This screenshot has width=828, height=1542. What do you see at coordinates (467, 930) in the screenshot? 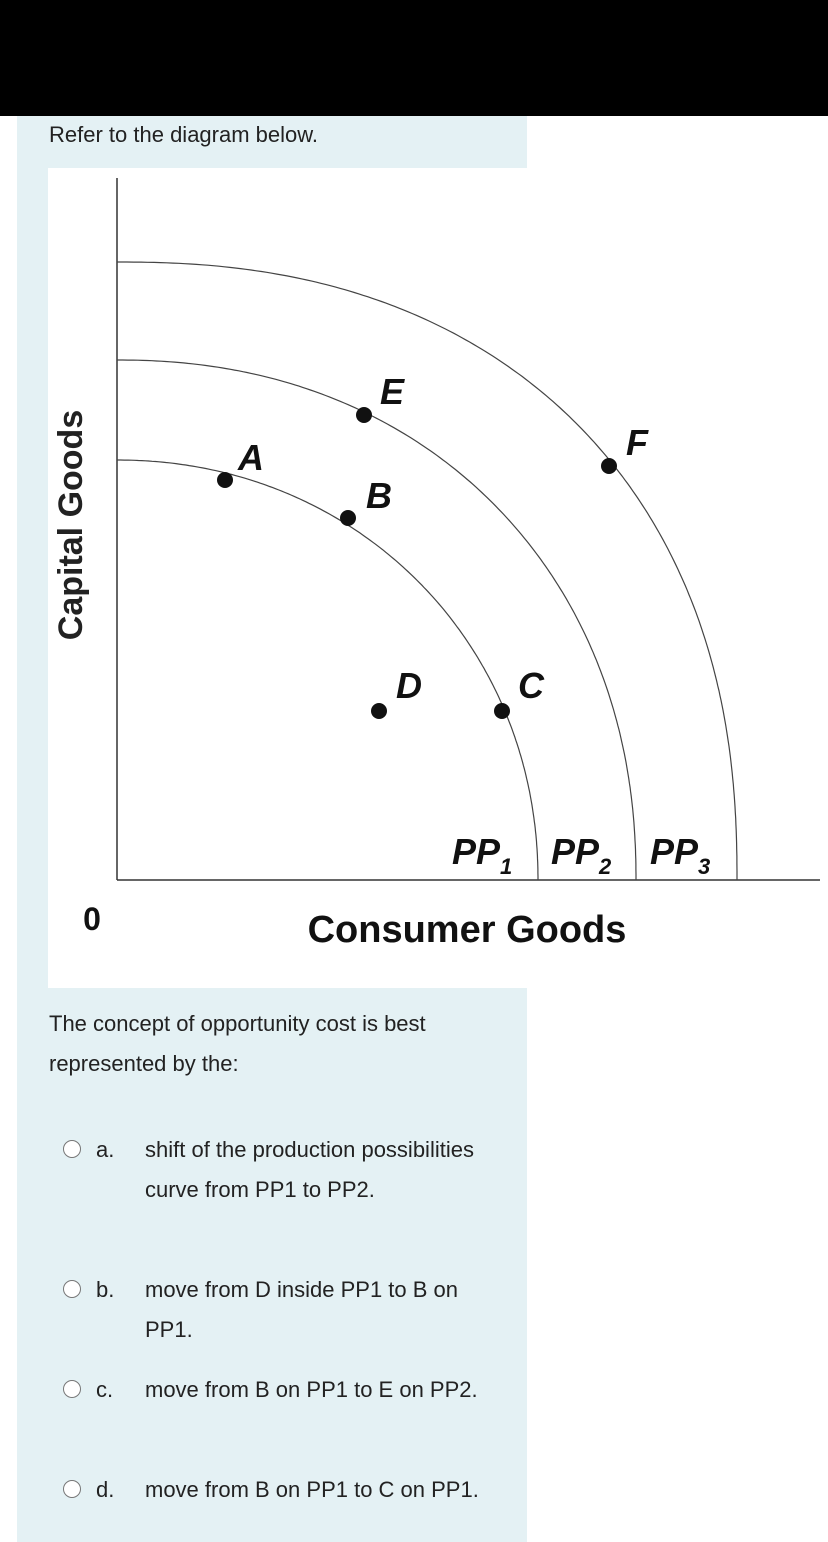
I see `x-axis-label: Consumer Goods` at bounding box center [467, 930].